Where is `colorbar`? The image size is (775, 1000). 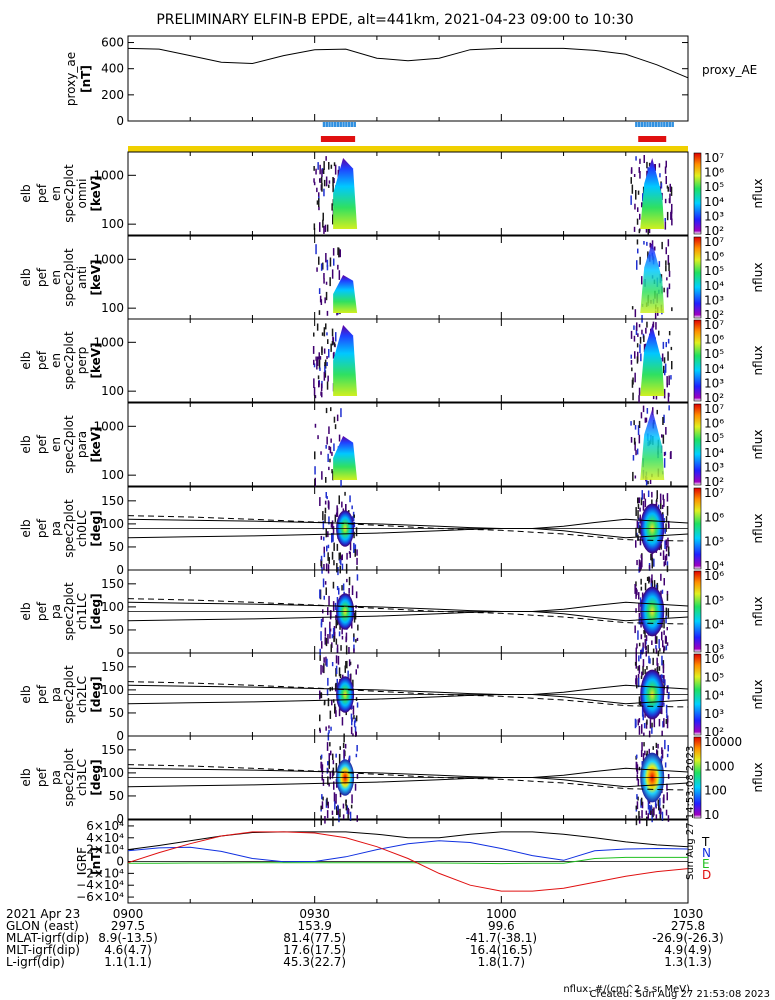
colorbar is located at coordinates (697, 360).